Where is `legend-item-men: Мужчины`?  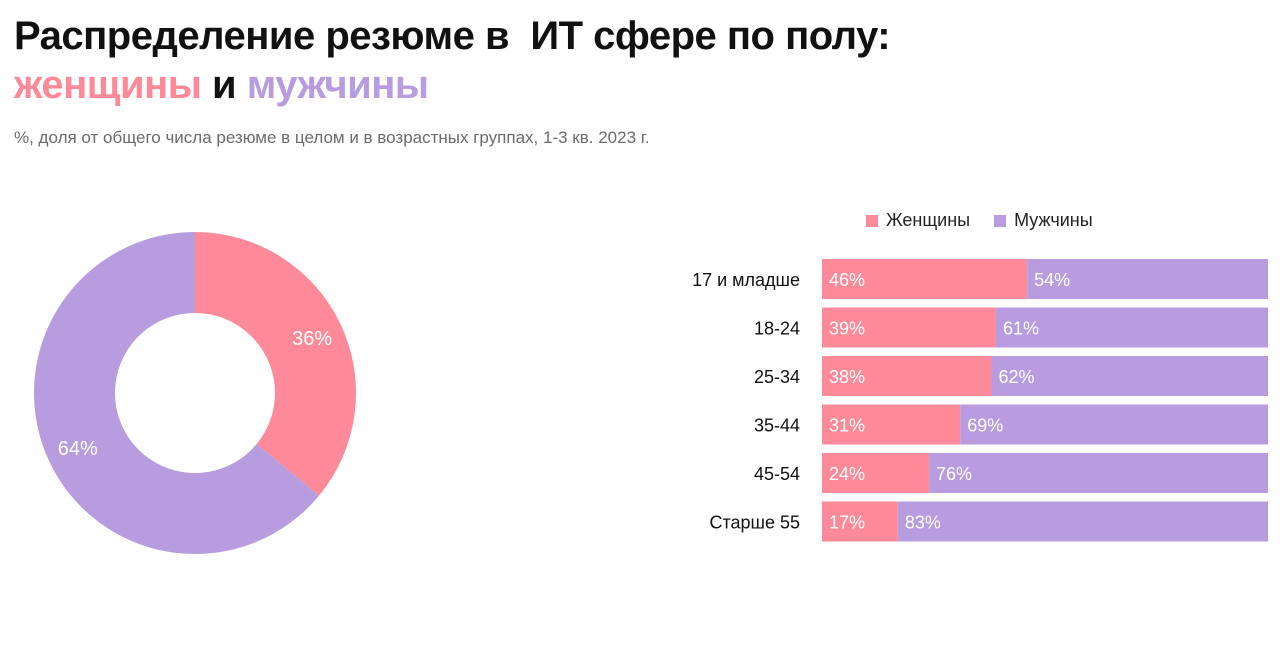 legend-item-men: Мужчины is located at coordinates (1043, 220).